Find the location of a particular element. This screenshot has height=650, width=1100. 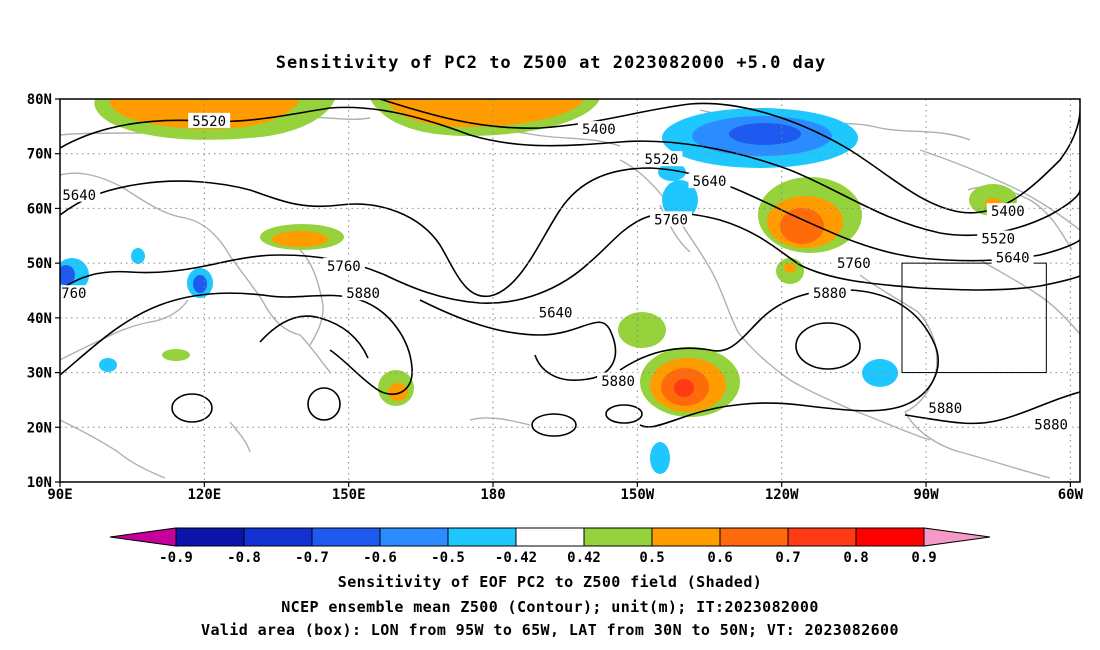

contour-label-8: 5640 is located at coordinates (1013, 259).